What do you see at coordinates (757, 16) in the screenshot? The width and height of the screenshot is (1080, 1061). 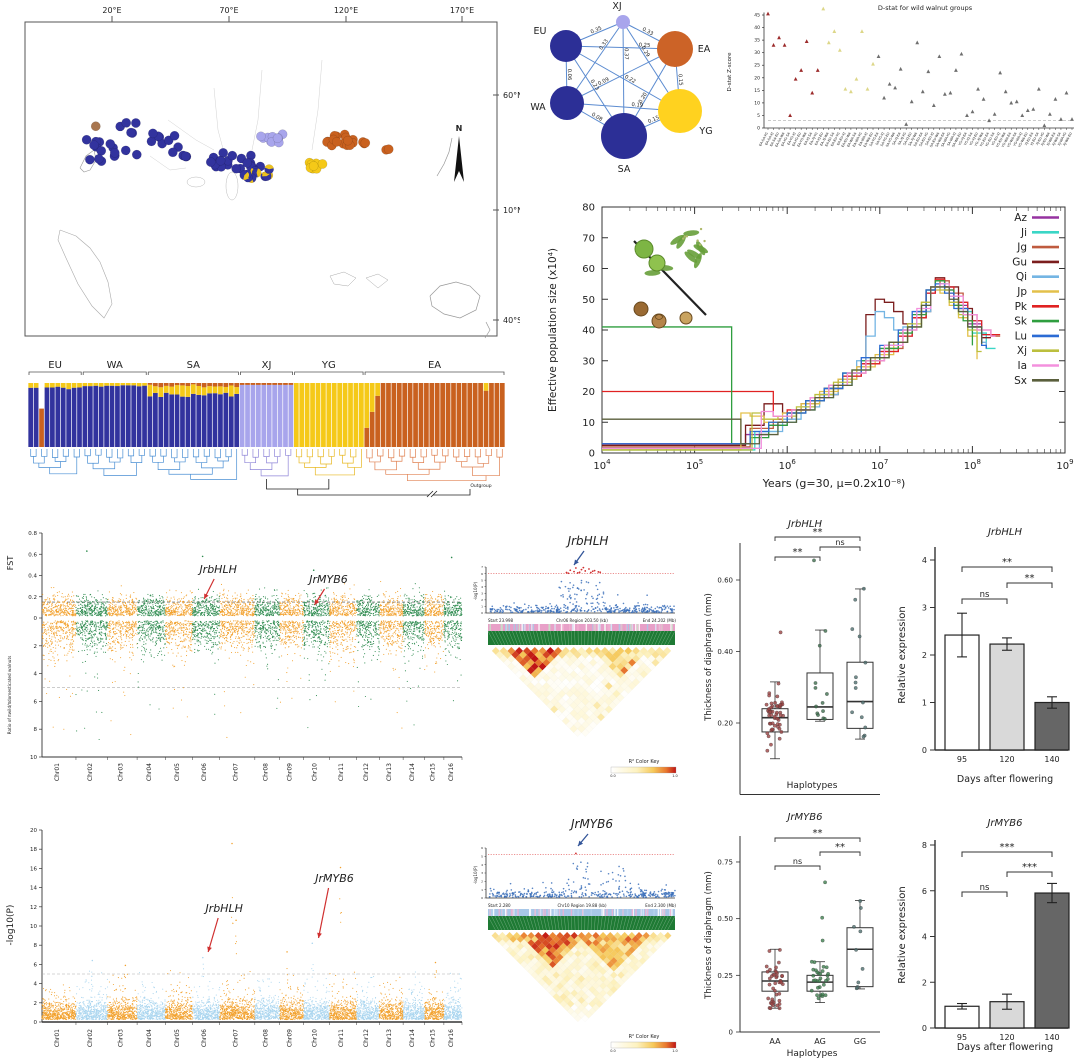 I see `svg-text: 45` at bounding box center [757, 16].